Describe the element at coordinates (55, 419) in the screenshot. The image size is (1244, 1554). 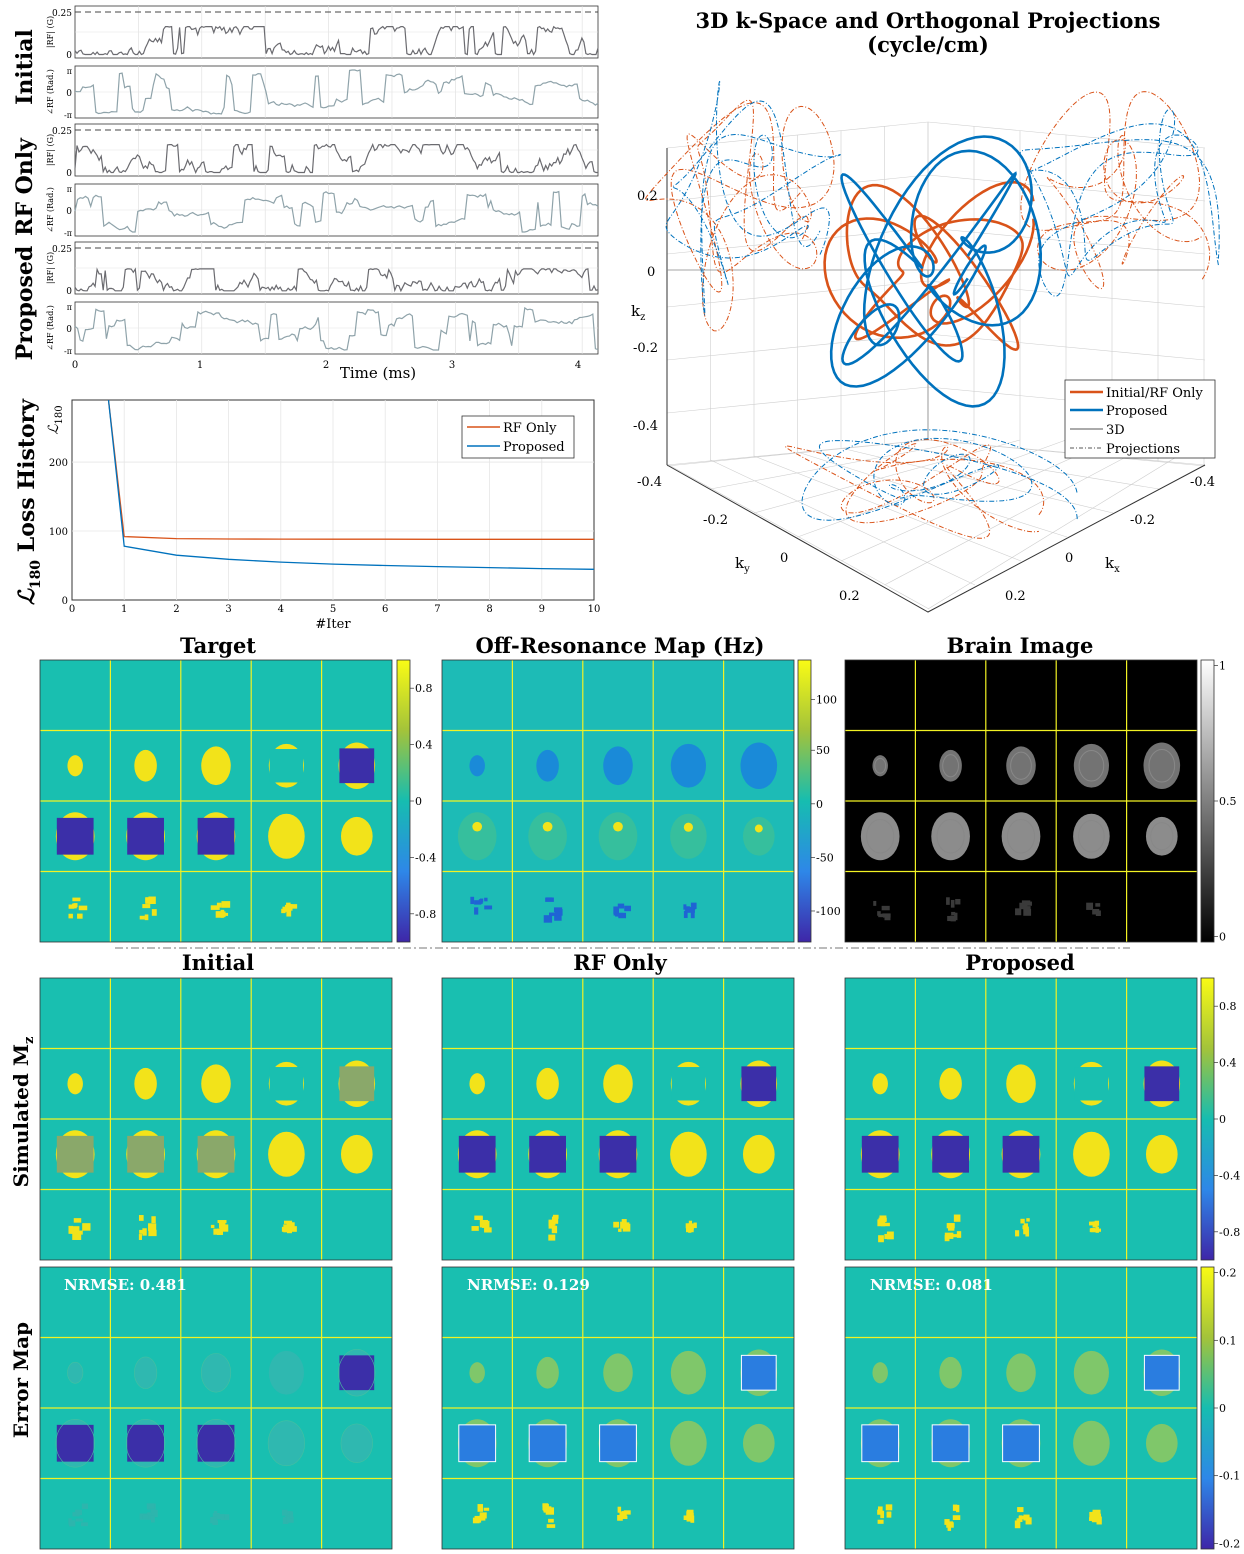
I see `loss-ylabel: ℒ180` at that location.